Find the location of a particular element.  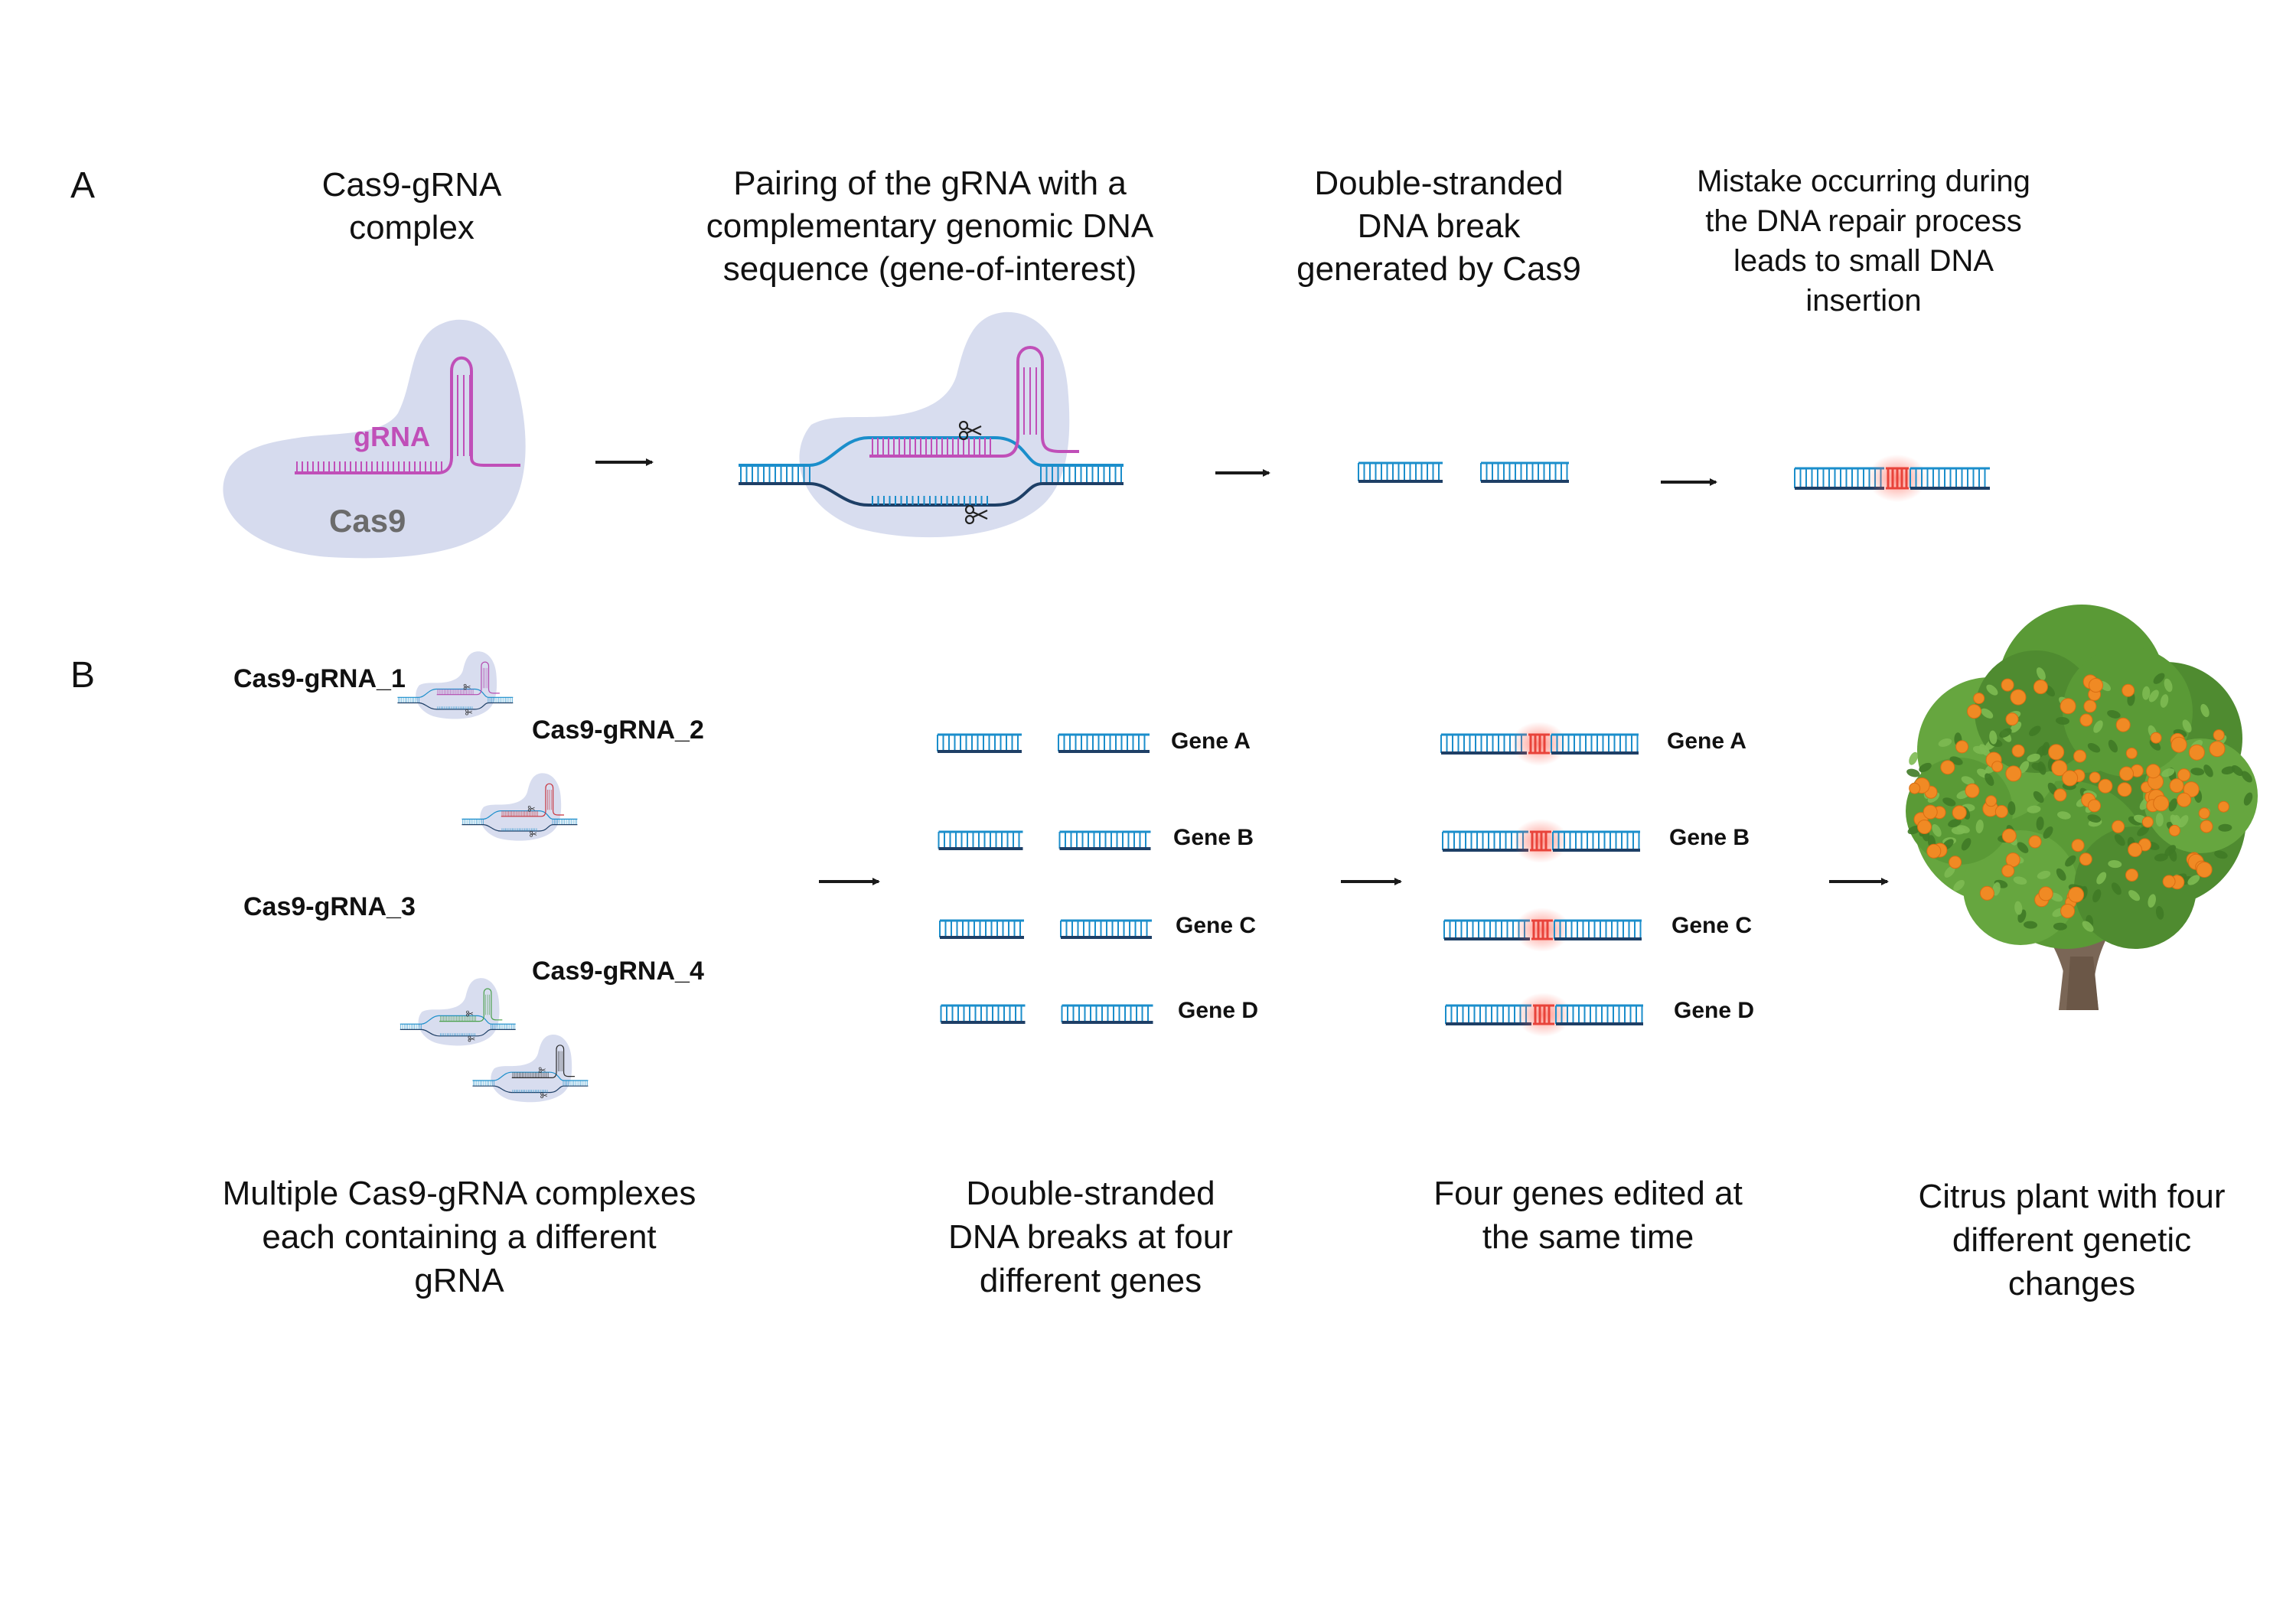

dna-top-strand is located at coordinates (458, 1020).